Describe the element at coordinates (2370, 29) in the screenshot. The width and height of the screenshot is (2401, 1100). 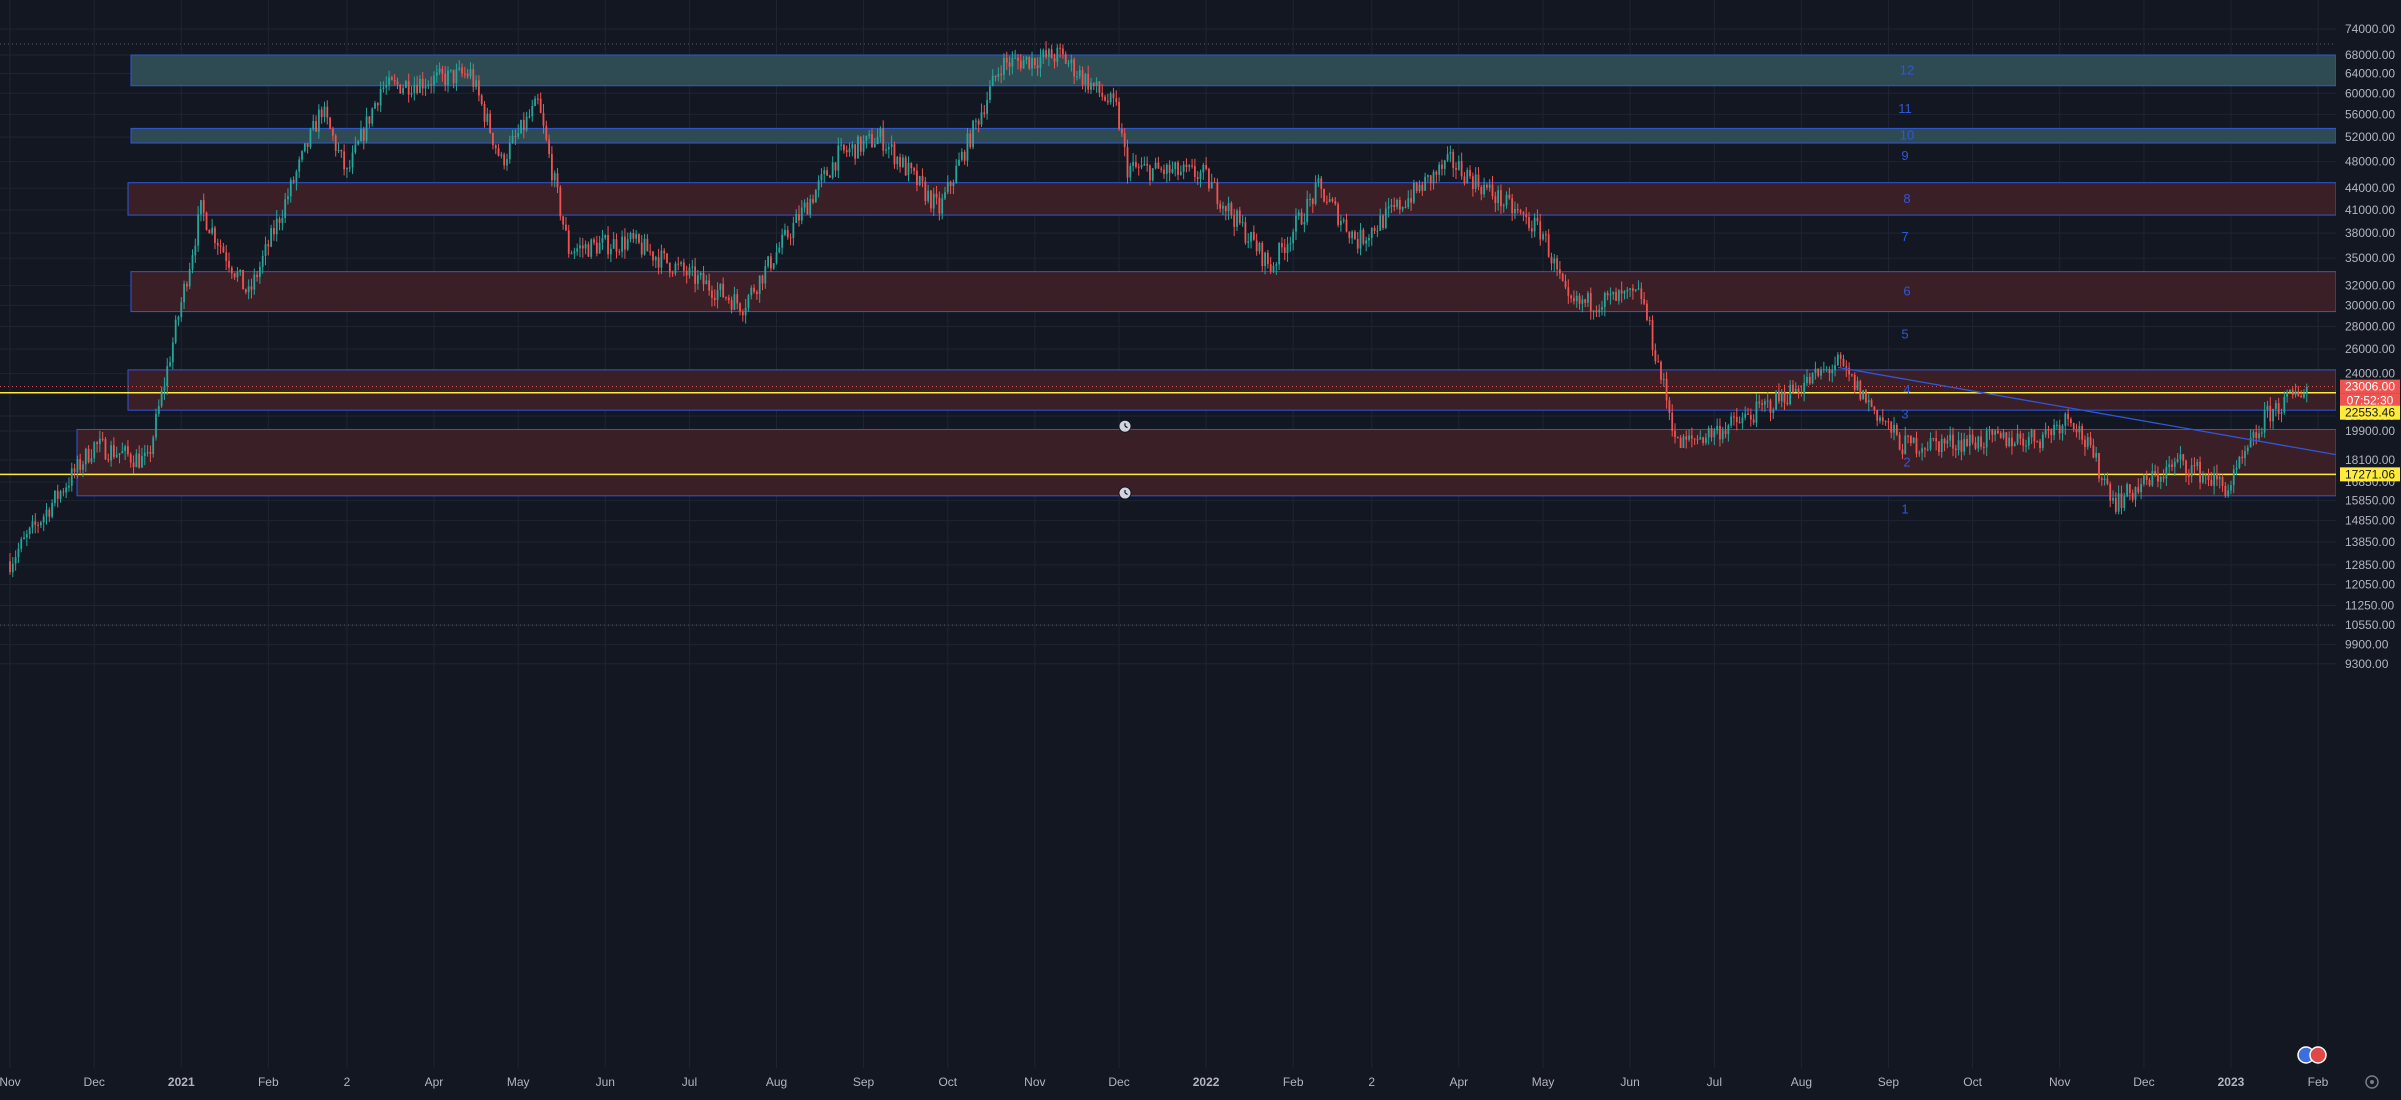
I see `price-tick-label: 74000.00` at that location.